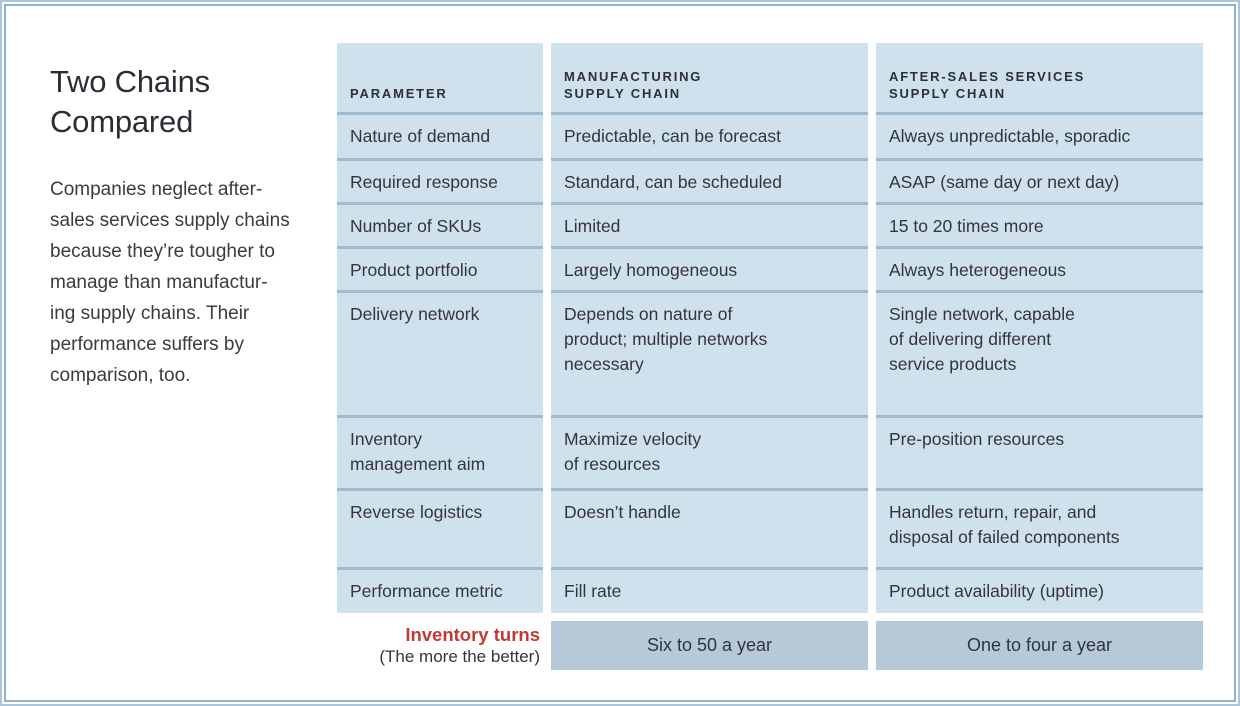 This screenshot has height=706, width=1240. What do you see at coordinates (472, 634) in the screenshot?
I see `inventory-turns-title: Inventory turns` at bounding box center [472, 634].